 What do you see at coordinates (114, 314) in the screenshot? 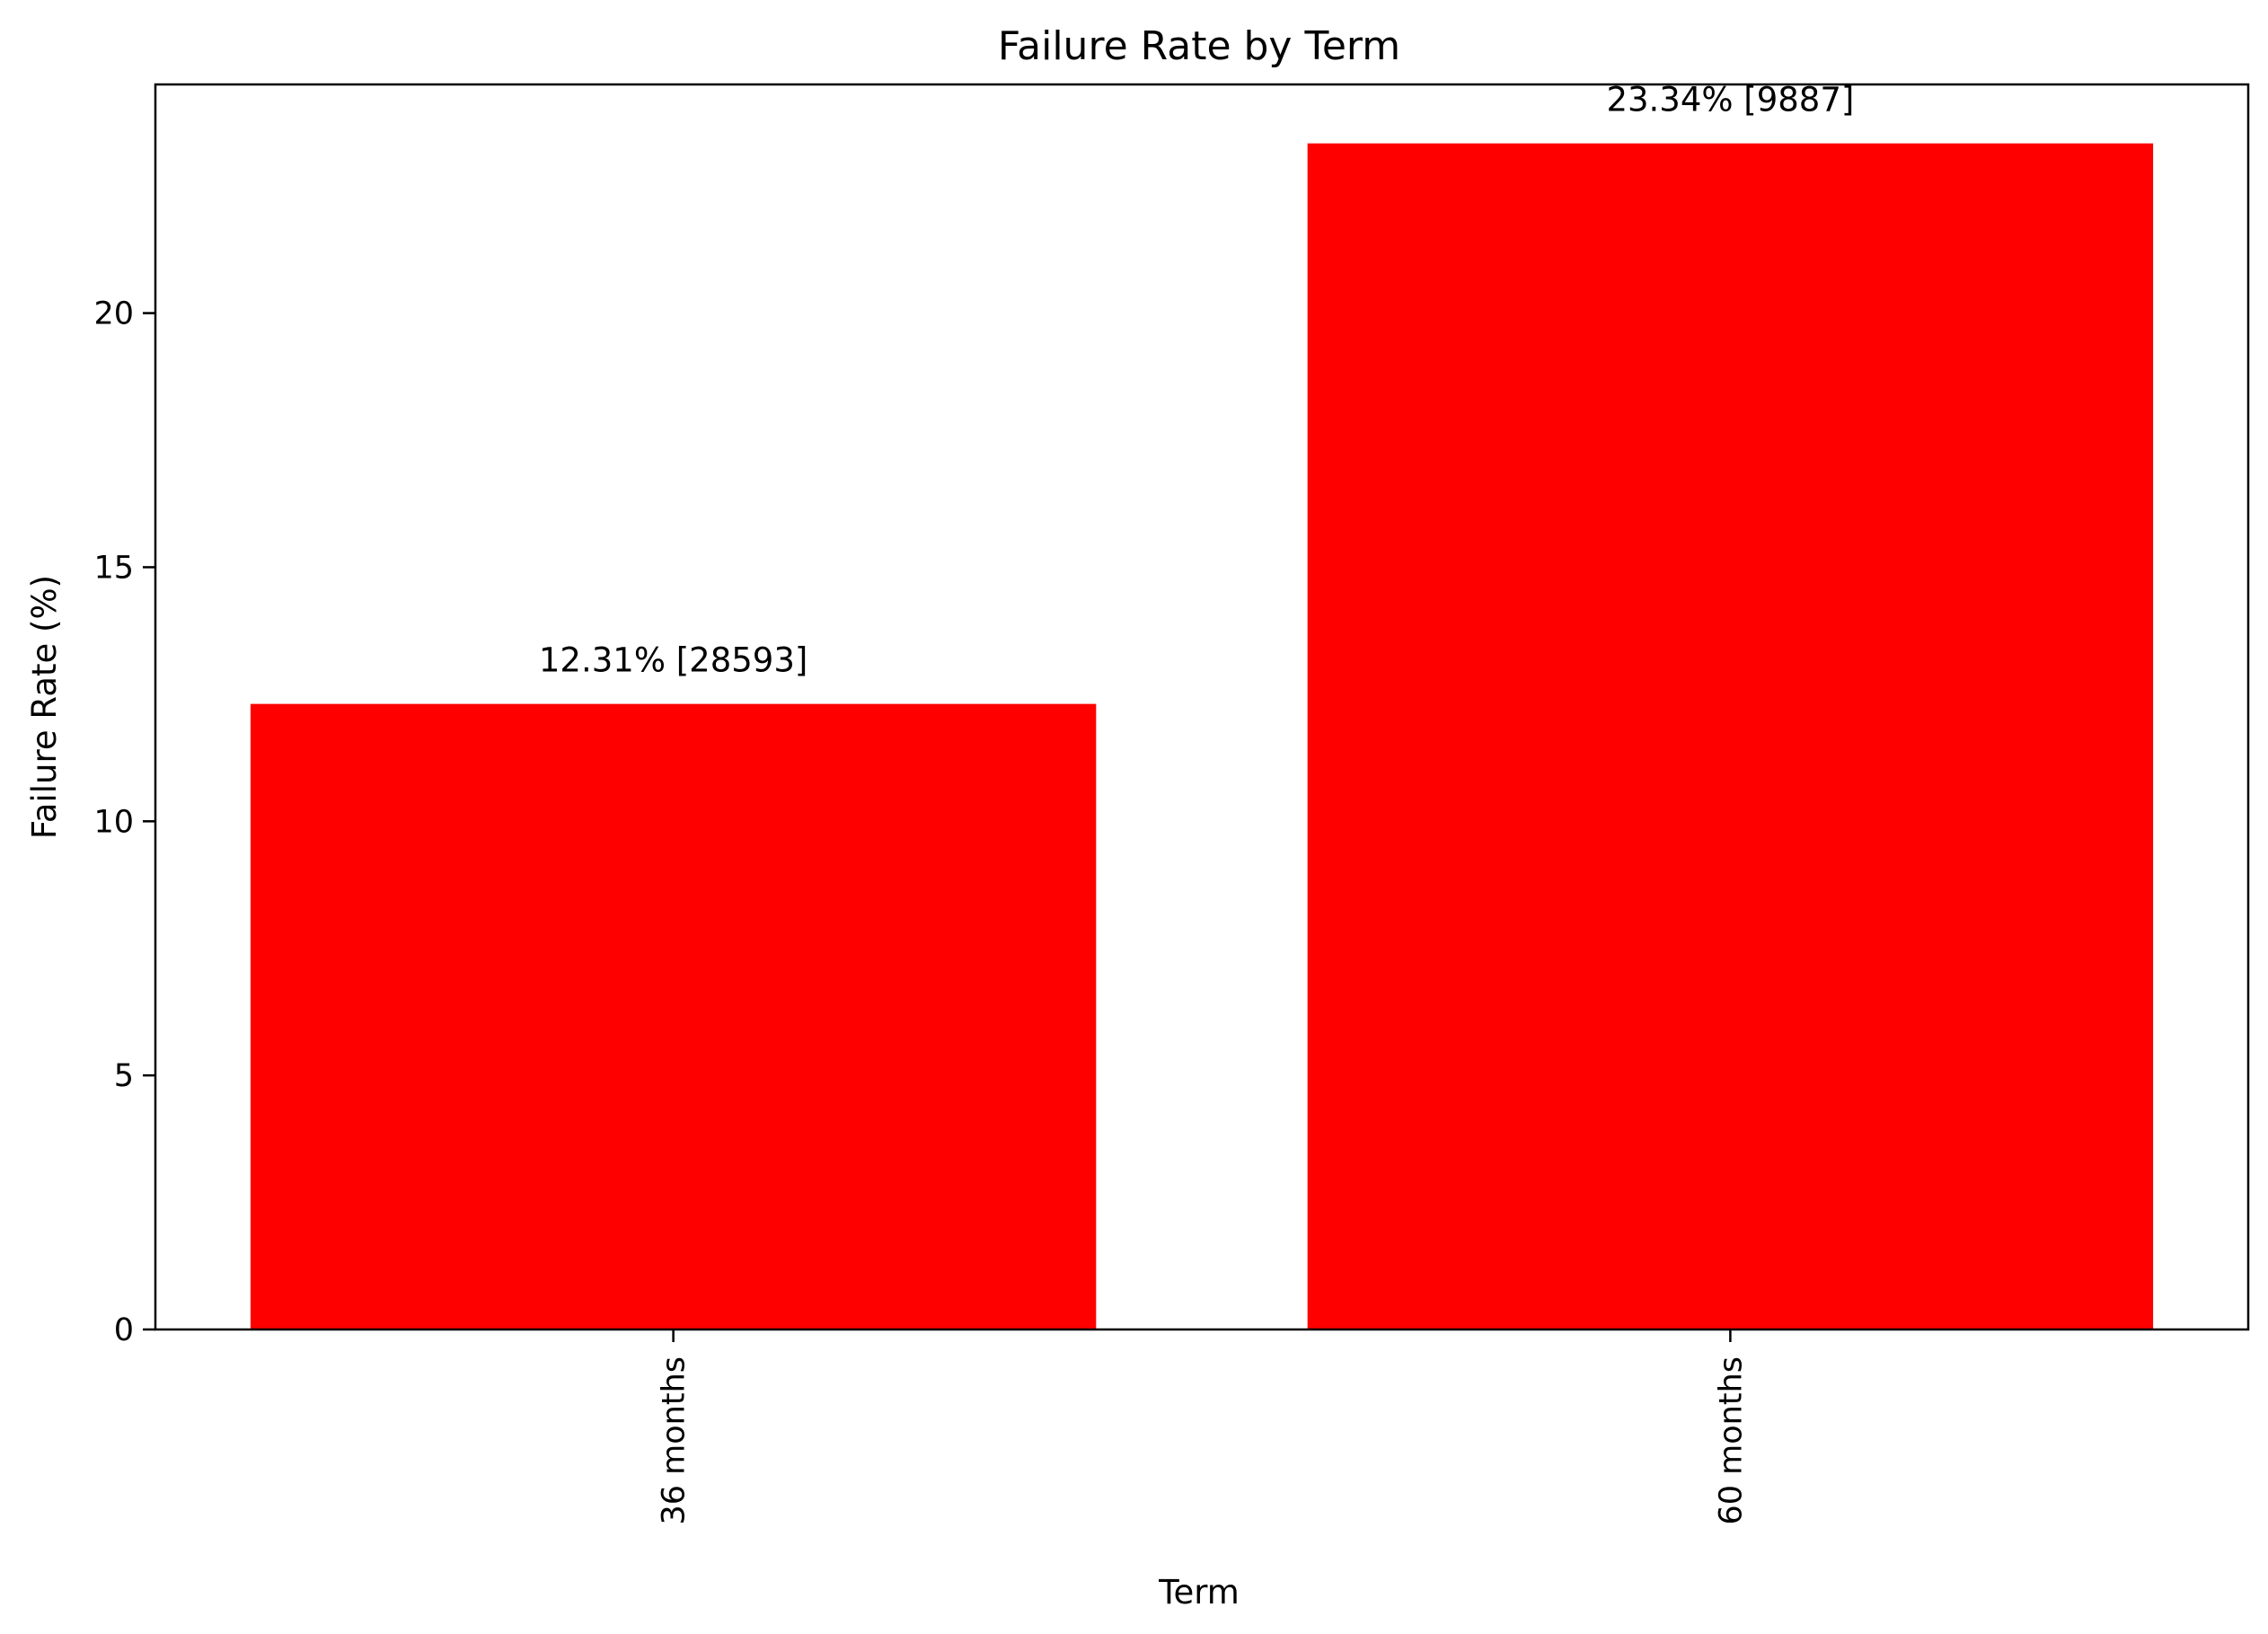
I see `y-tick-label: 20` at bounding box center [114, 314].